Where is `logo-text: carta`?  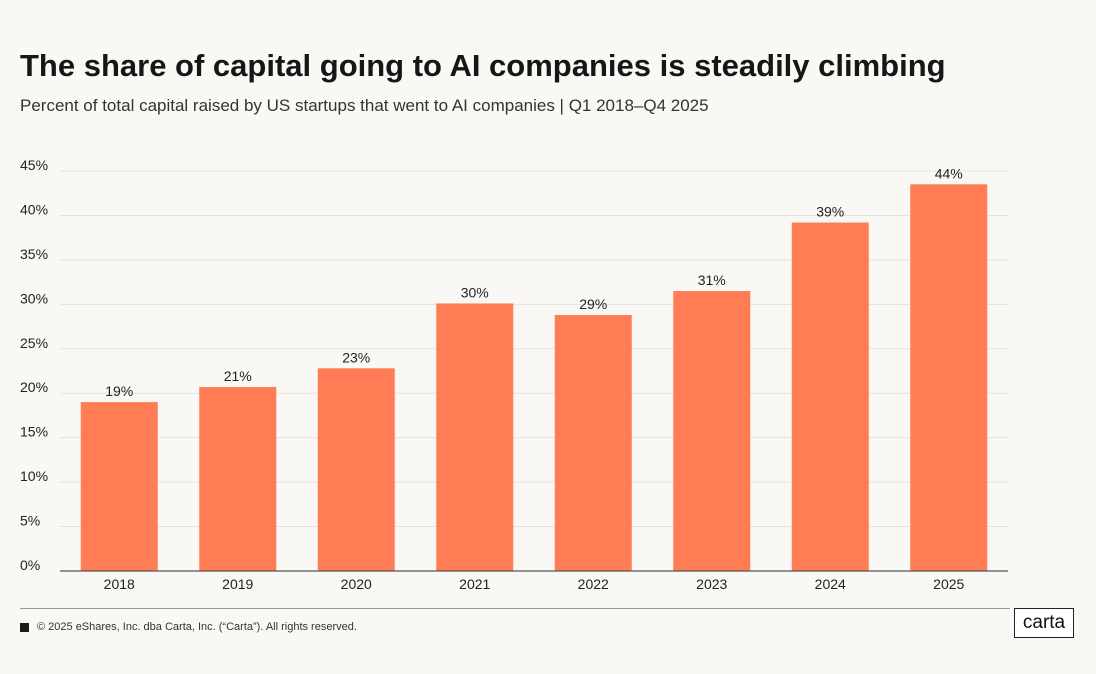 logo-text: carta is located at coordinates (1044, 622).